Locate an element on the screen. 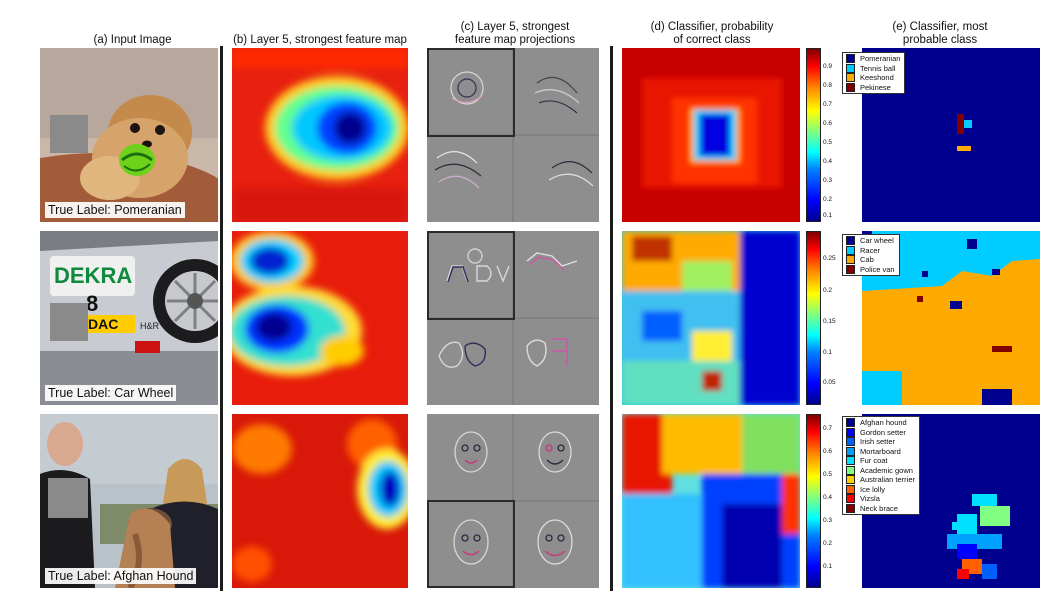  legend-item: Academic gown is located at coordinates (880, 471).